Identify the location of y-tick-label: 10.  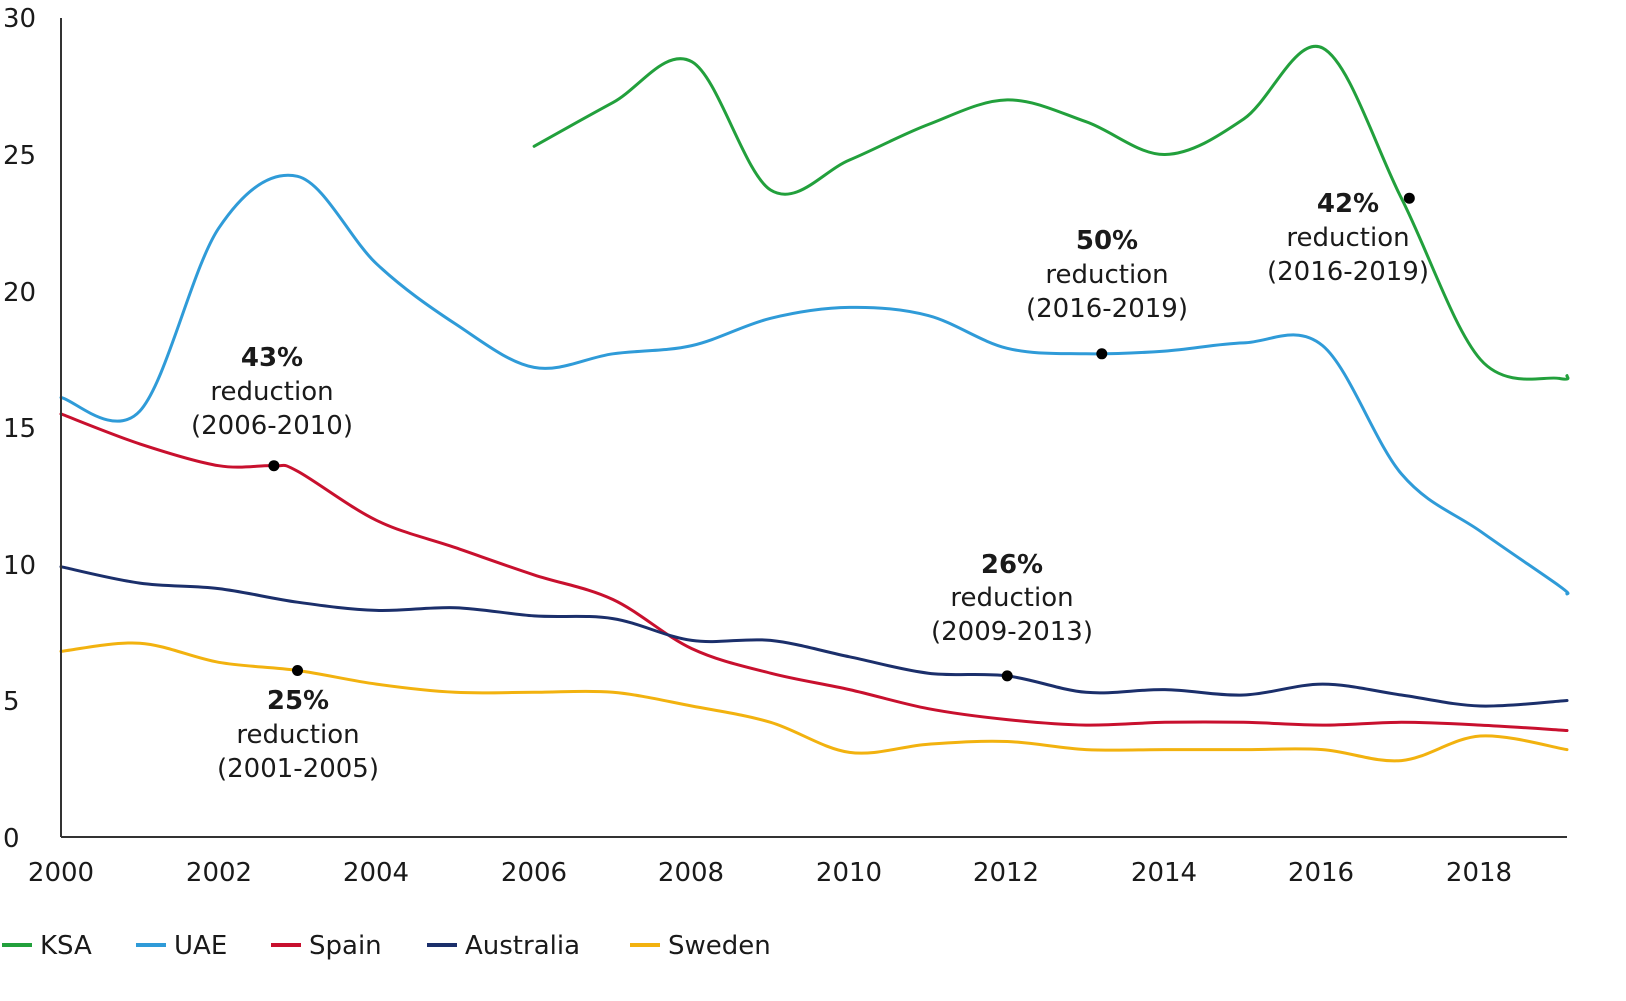
(19, 566).